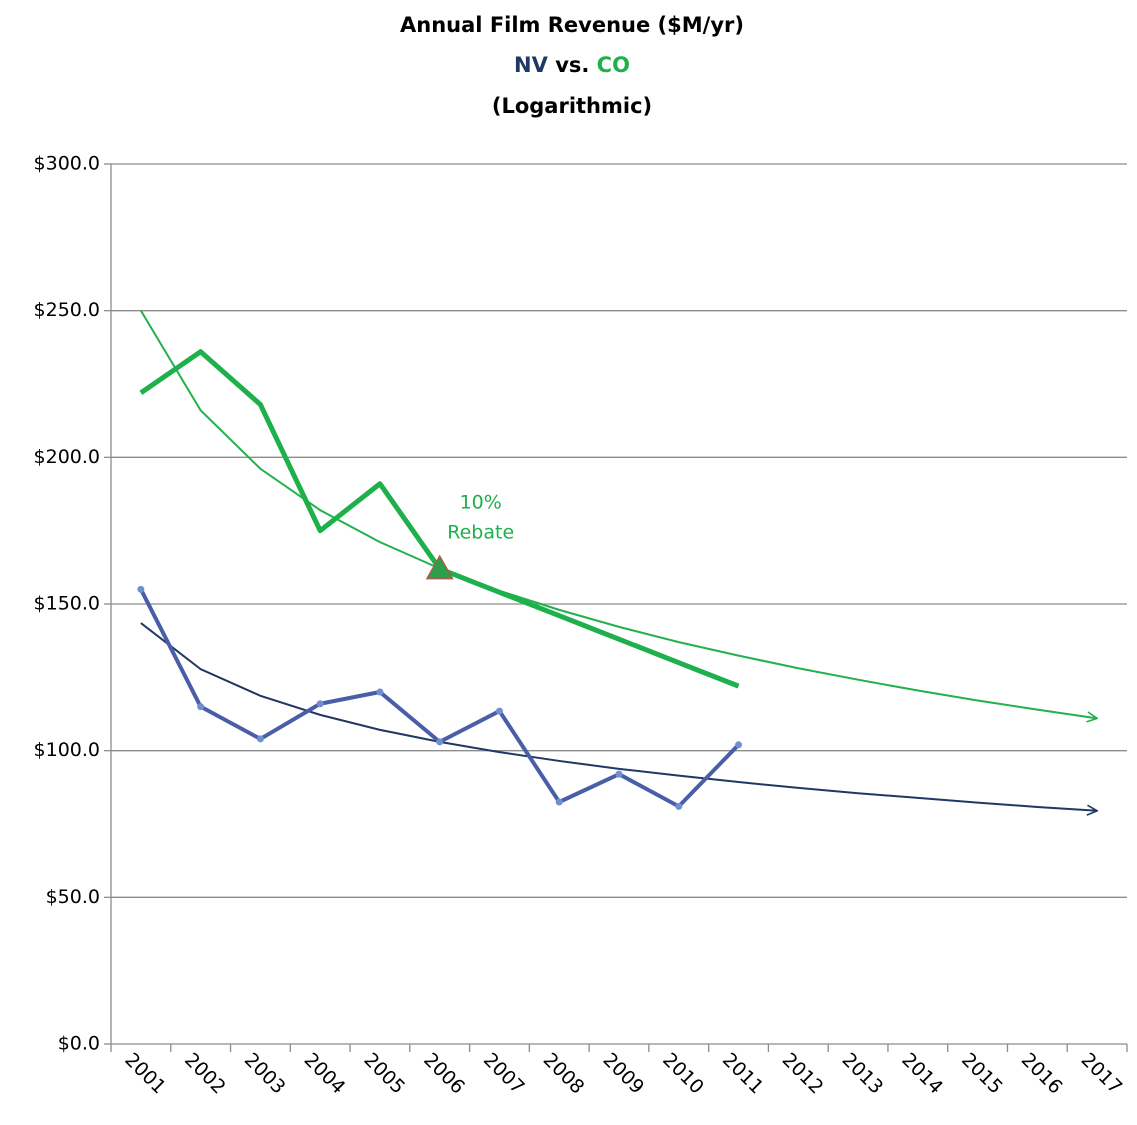 The width and height of the screenshot is (1137, 1125). Describe the element at coordinates (439, 567) in the screenshot. I see `annotation-marker` at that location.